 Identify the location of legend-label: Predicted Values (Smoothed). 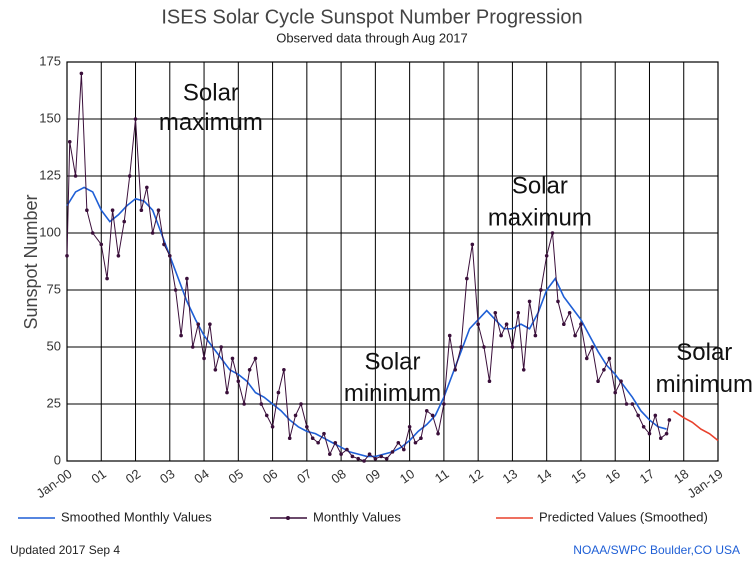
(623, 516).